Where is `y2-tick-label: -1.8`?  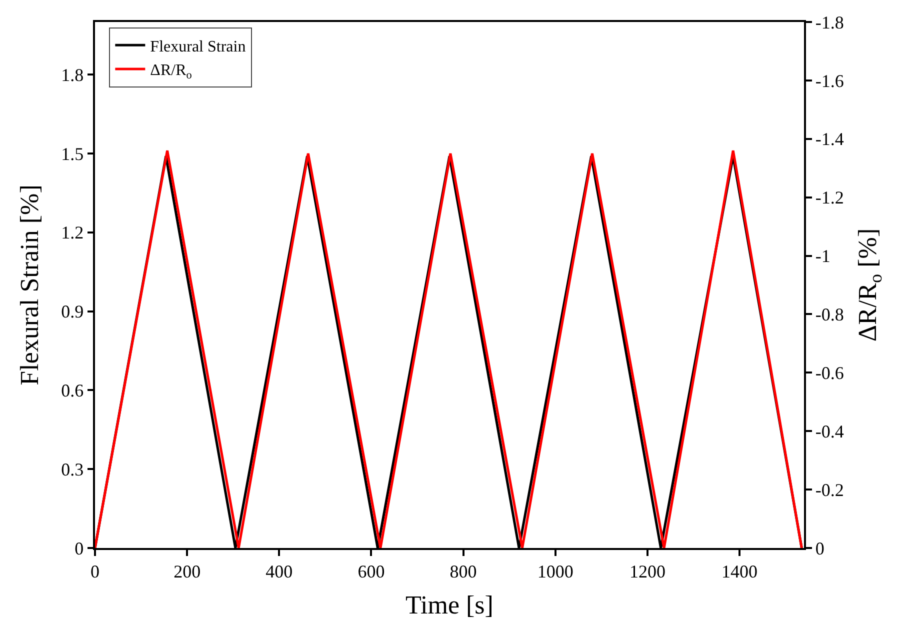 y2-tick-label: -1.8 is located at coordinates (829, 22).